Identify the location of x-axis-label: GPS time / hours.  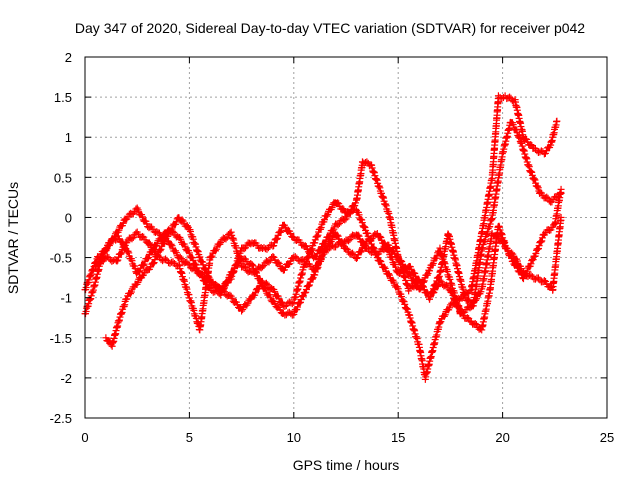
(346, 465).